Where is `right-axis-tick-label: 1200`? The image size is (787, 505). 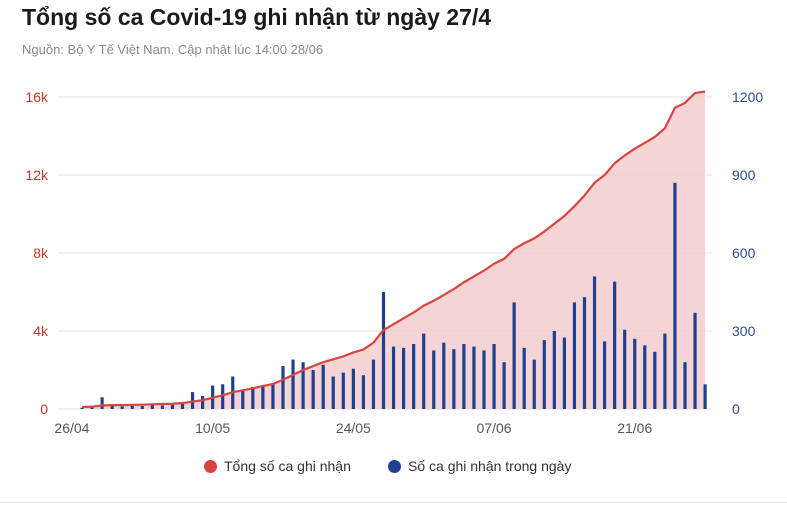 right-axis-tick-label: 1200 is located at coordinates (747, 97).